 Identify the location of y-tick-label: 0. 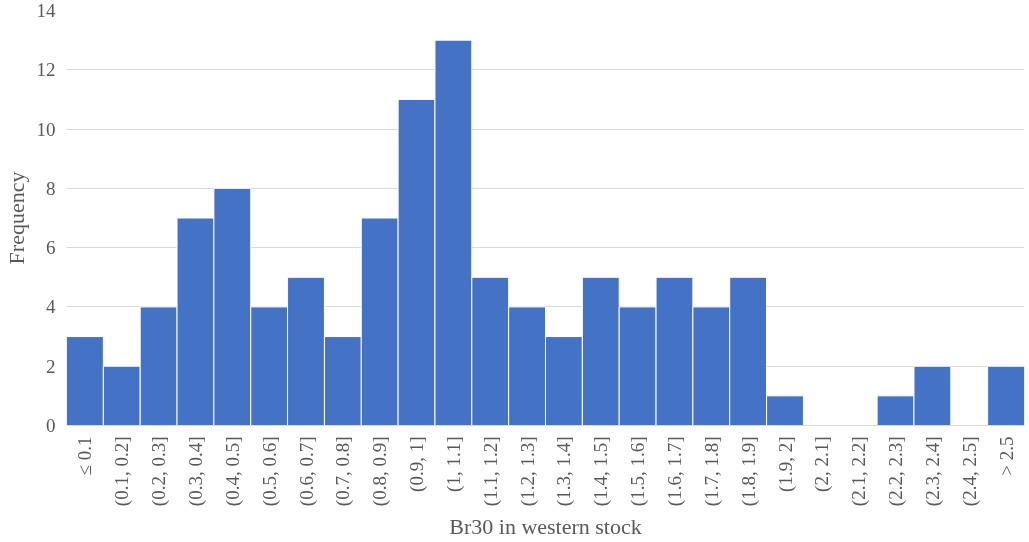
(51, 425).